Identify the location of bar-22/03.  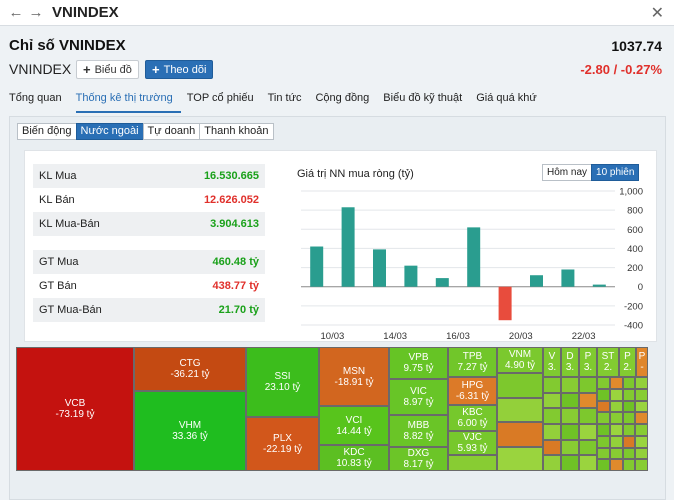
(568, 278).